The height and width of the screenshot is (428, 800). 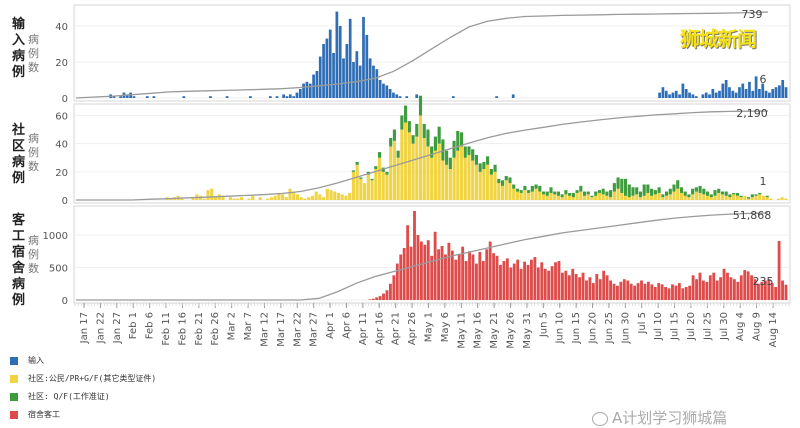 What do you see at coordinates (19, 268) in the screenshot?
I see `panel-title-char: 舍` at bounding box center [19, 268].